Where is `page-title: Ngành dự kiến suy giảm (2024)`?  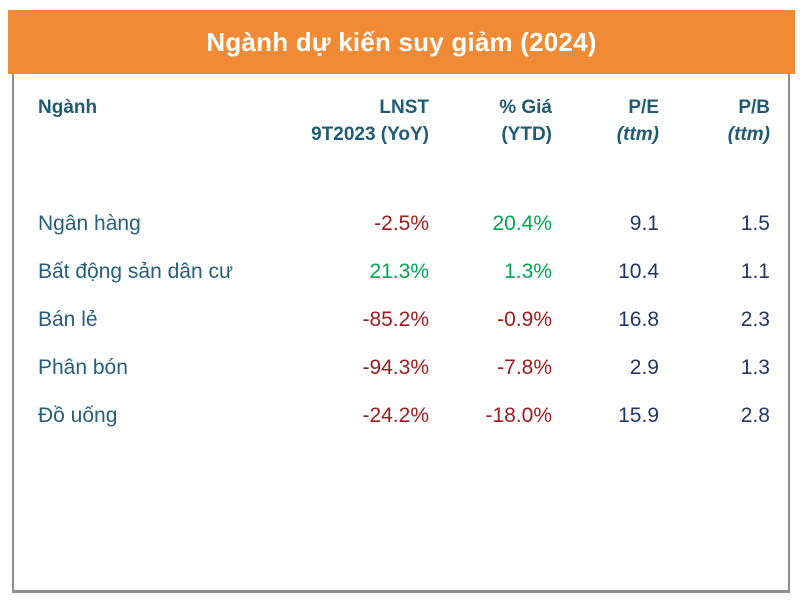
page-title: Ngành dự kiến suy giảm (2024) is located at coordinates (401, 41).